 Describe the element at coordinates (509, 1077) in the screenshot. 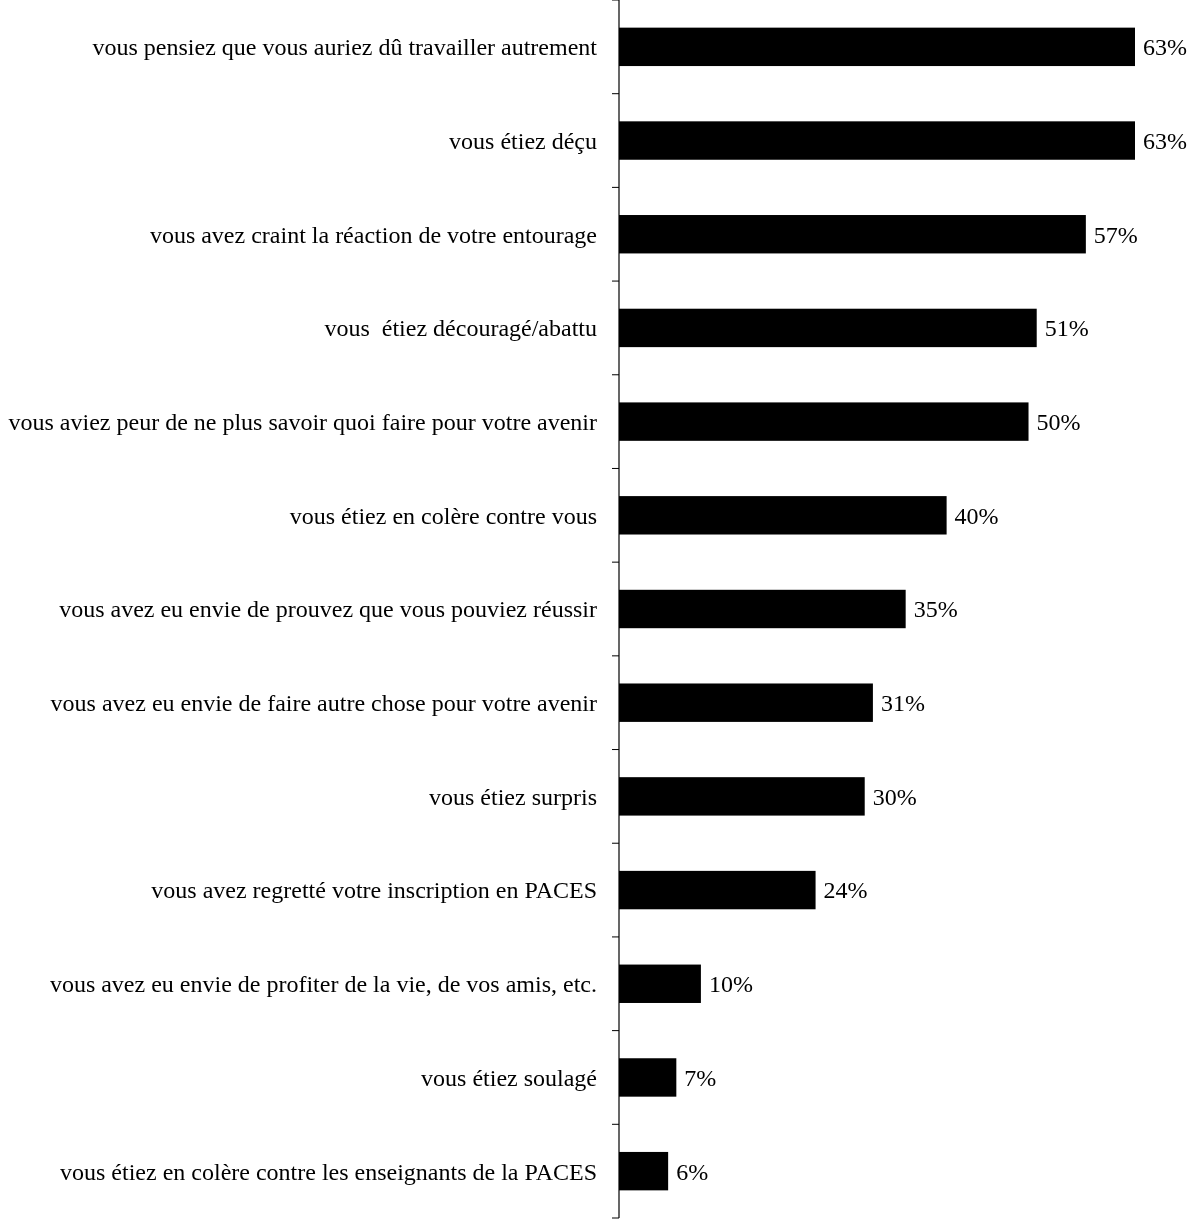

I see `y-tick-label: vous étiez soulagé` at that location.